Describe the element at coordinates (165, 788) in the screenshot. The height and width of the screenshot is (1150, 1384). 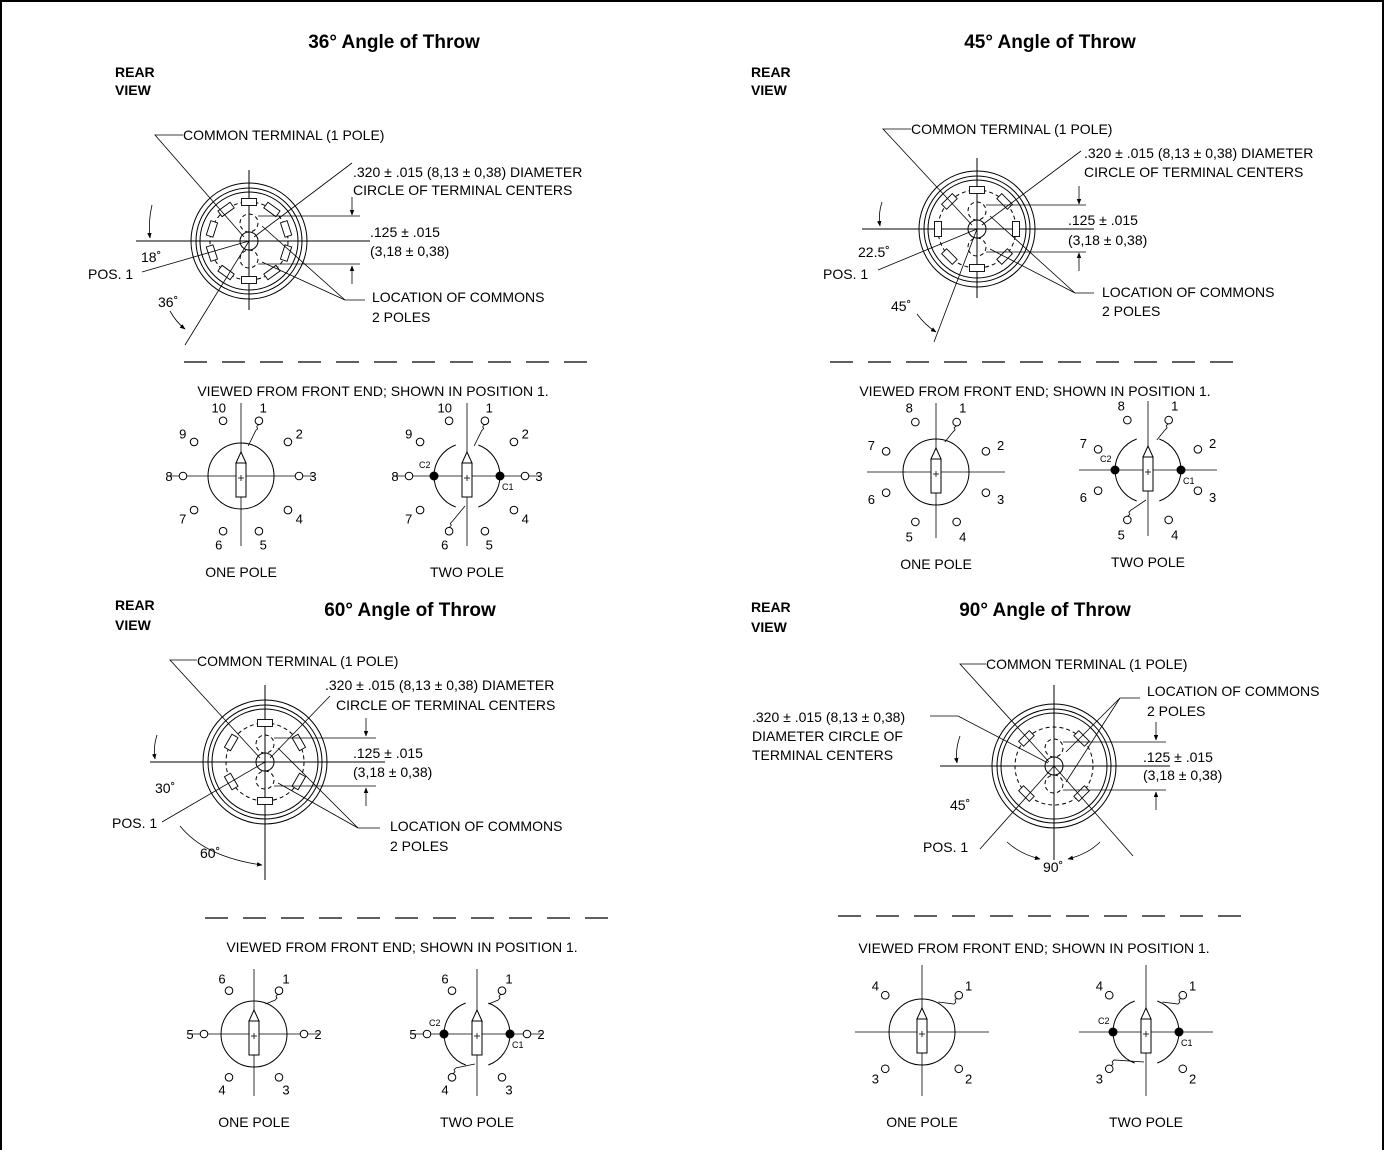
I see `half-angle-label: 30˚` at that location.